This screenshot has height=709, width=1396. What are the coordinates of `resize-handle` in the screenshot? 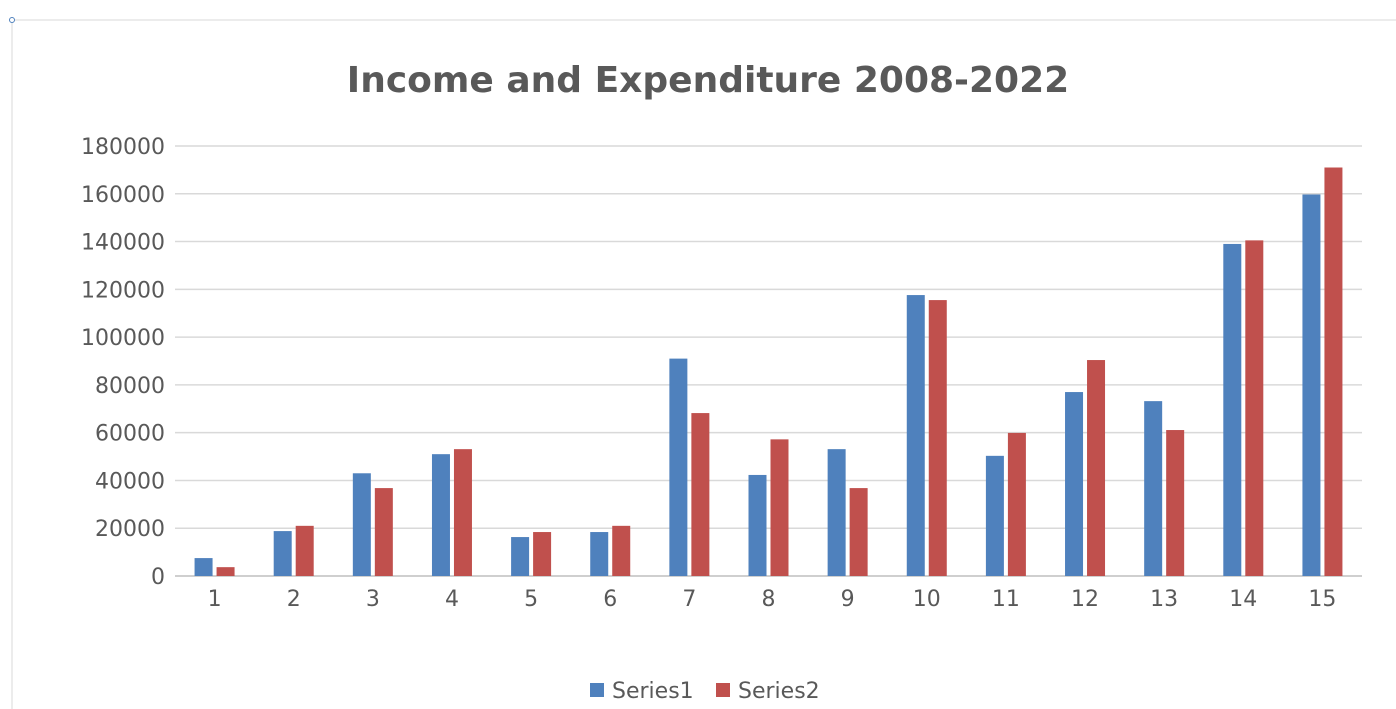 It's located at (12, 20).